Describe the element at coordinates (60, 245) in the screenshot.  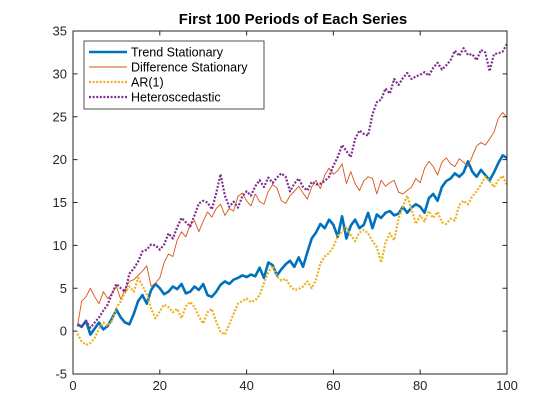
I see `y-tick-label: 10` at that location.